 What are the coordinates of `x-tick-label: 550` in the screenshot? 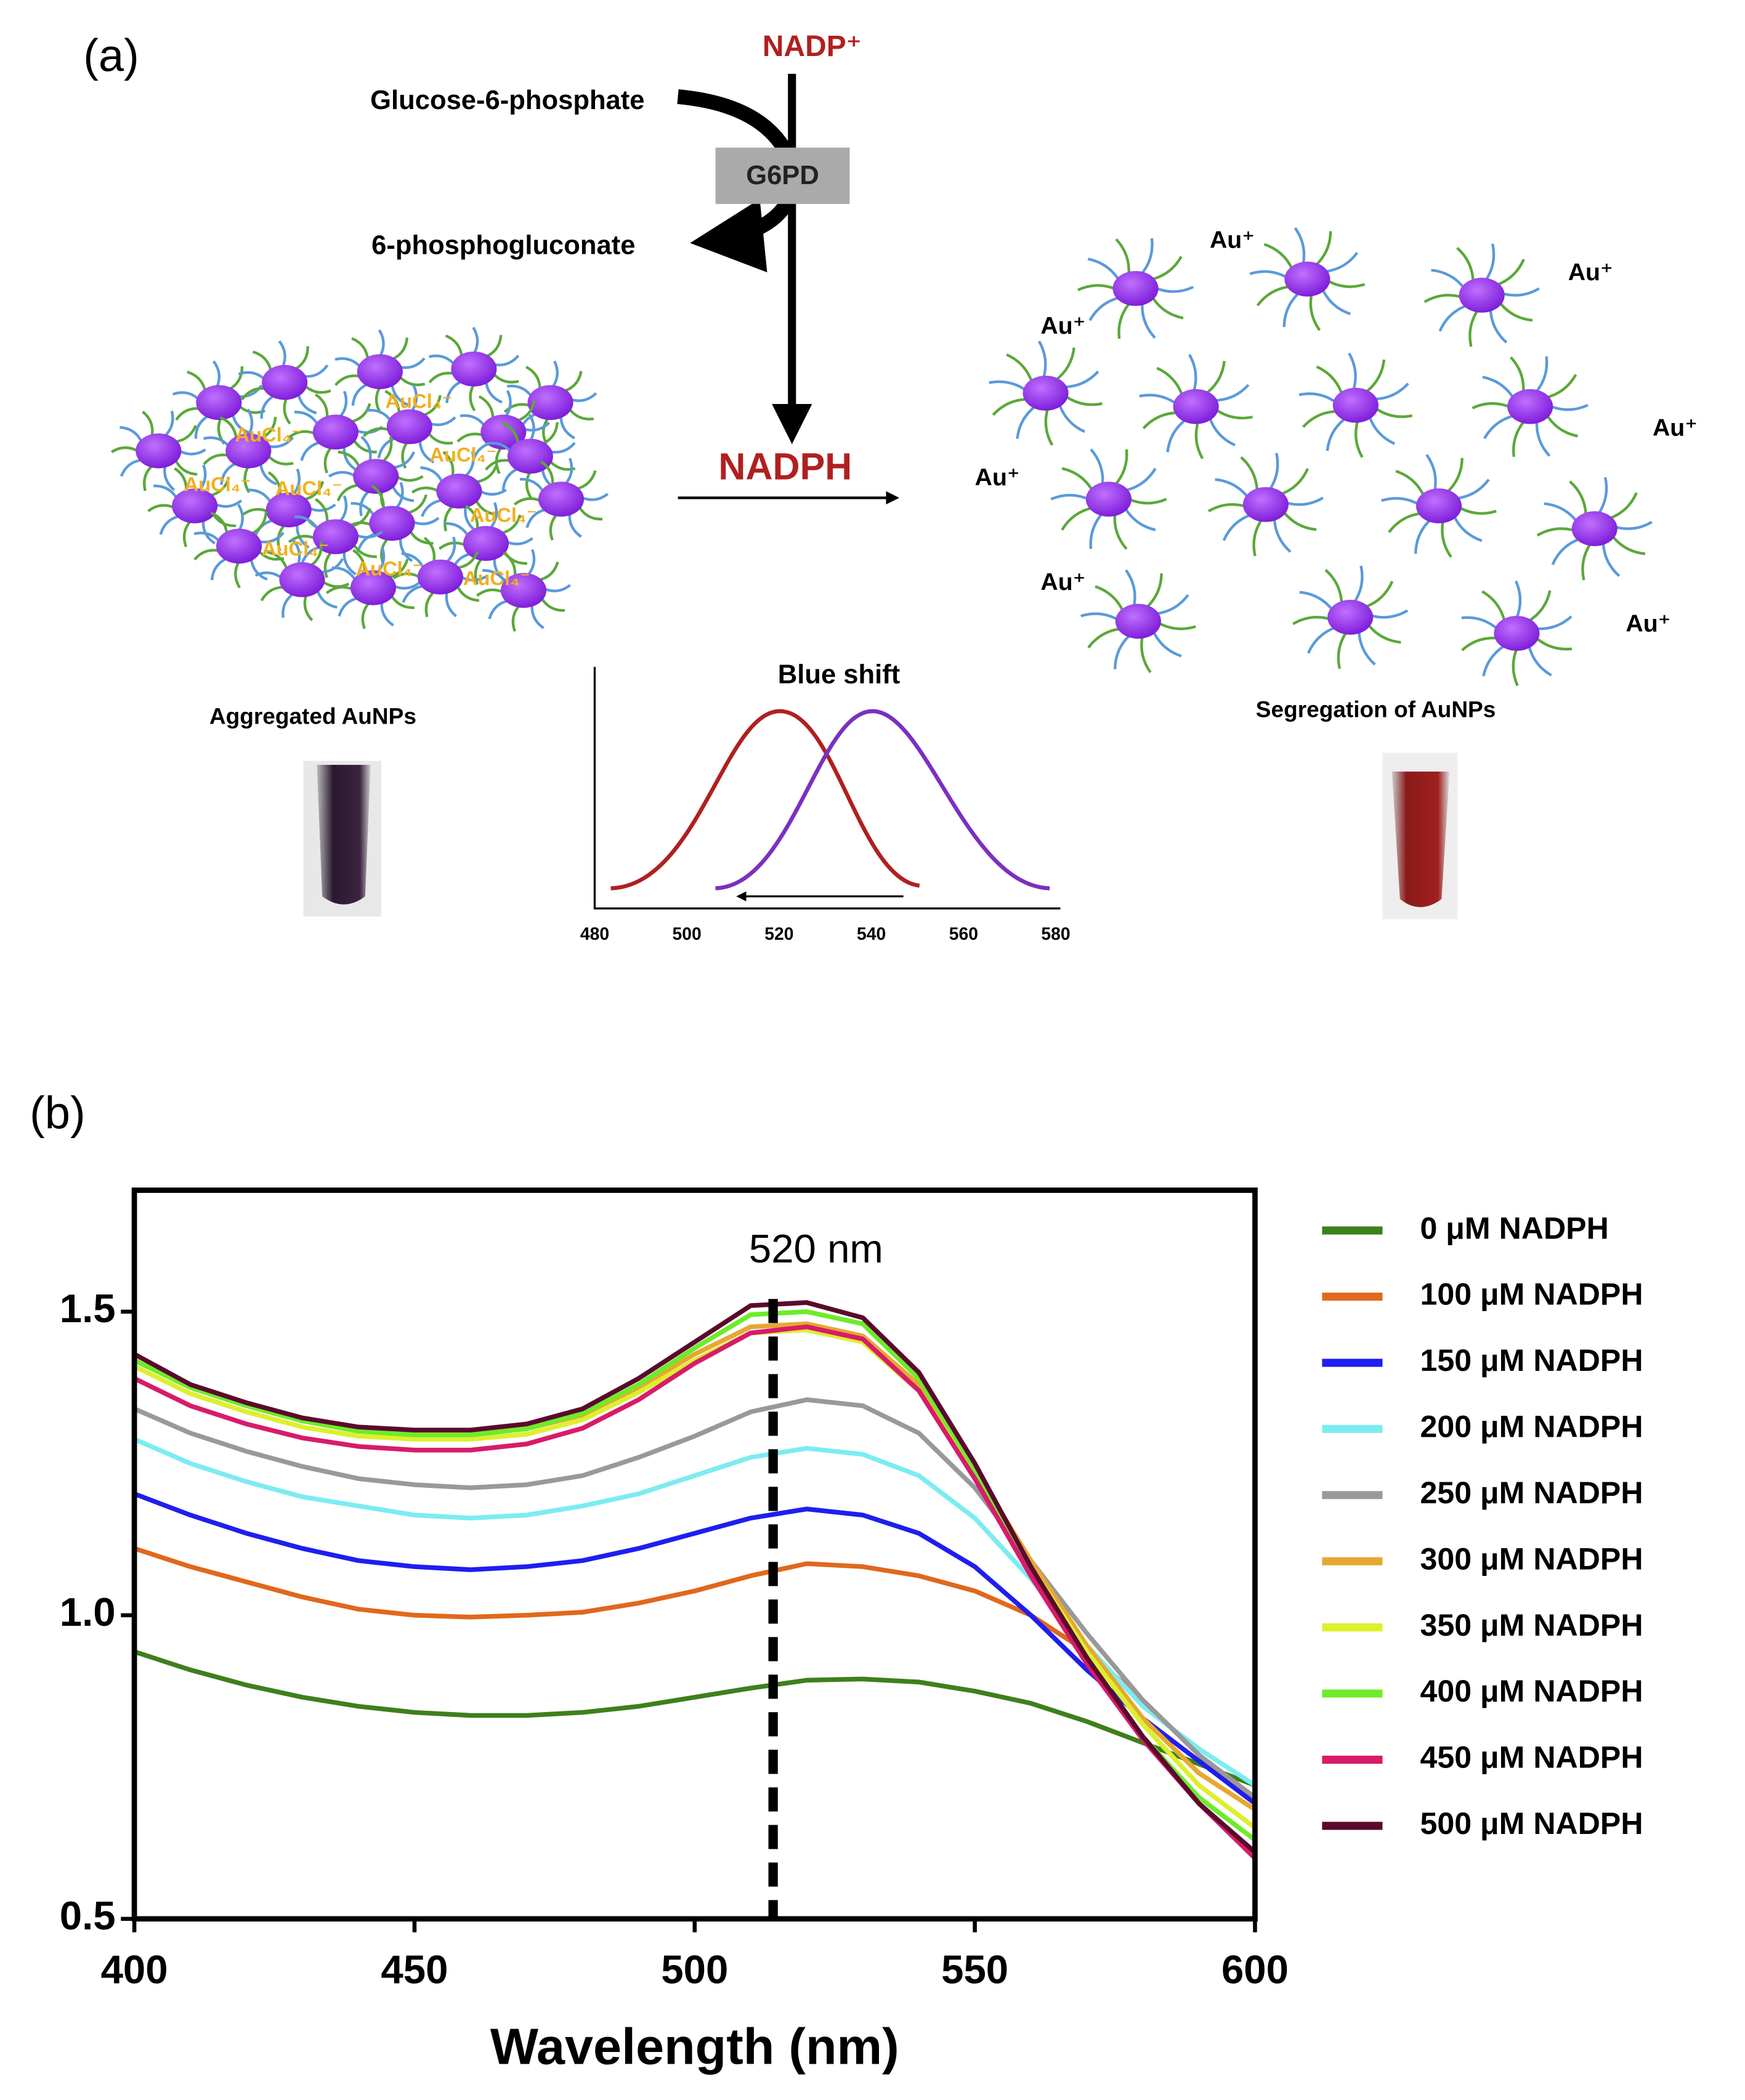 It's located at (974, 1969).